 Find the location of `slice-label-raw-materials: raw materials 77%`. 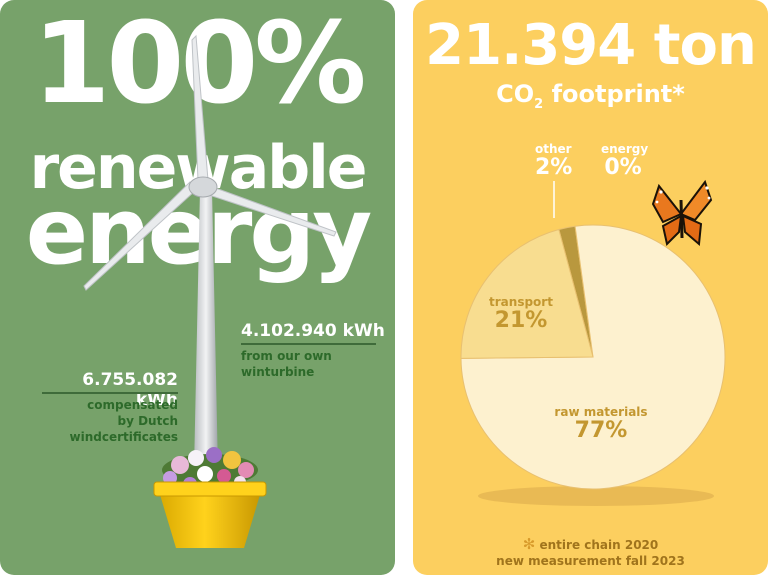

slice-label-raw-materials: raw materials 77% is located at coordinates (601, 424).